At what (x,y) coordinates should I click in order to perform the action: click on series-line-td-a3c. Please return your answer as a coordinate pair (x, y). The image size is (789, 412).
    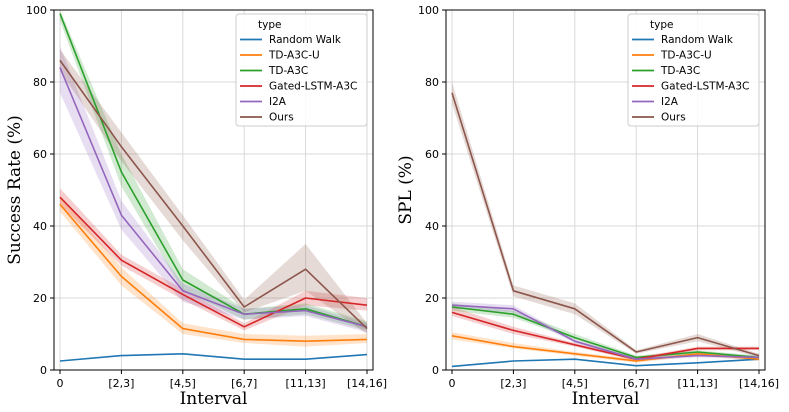
    Looking at the image, I should click on (605, 332).